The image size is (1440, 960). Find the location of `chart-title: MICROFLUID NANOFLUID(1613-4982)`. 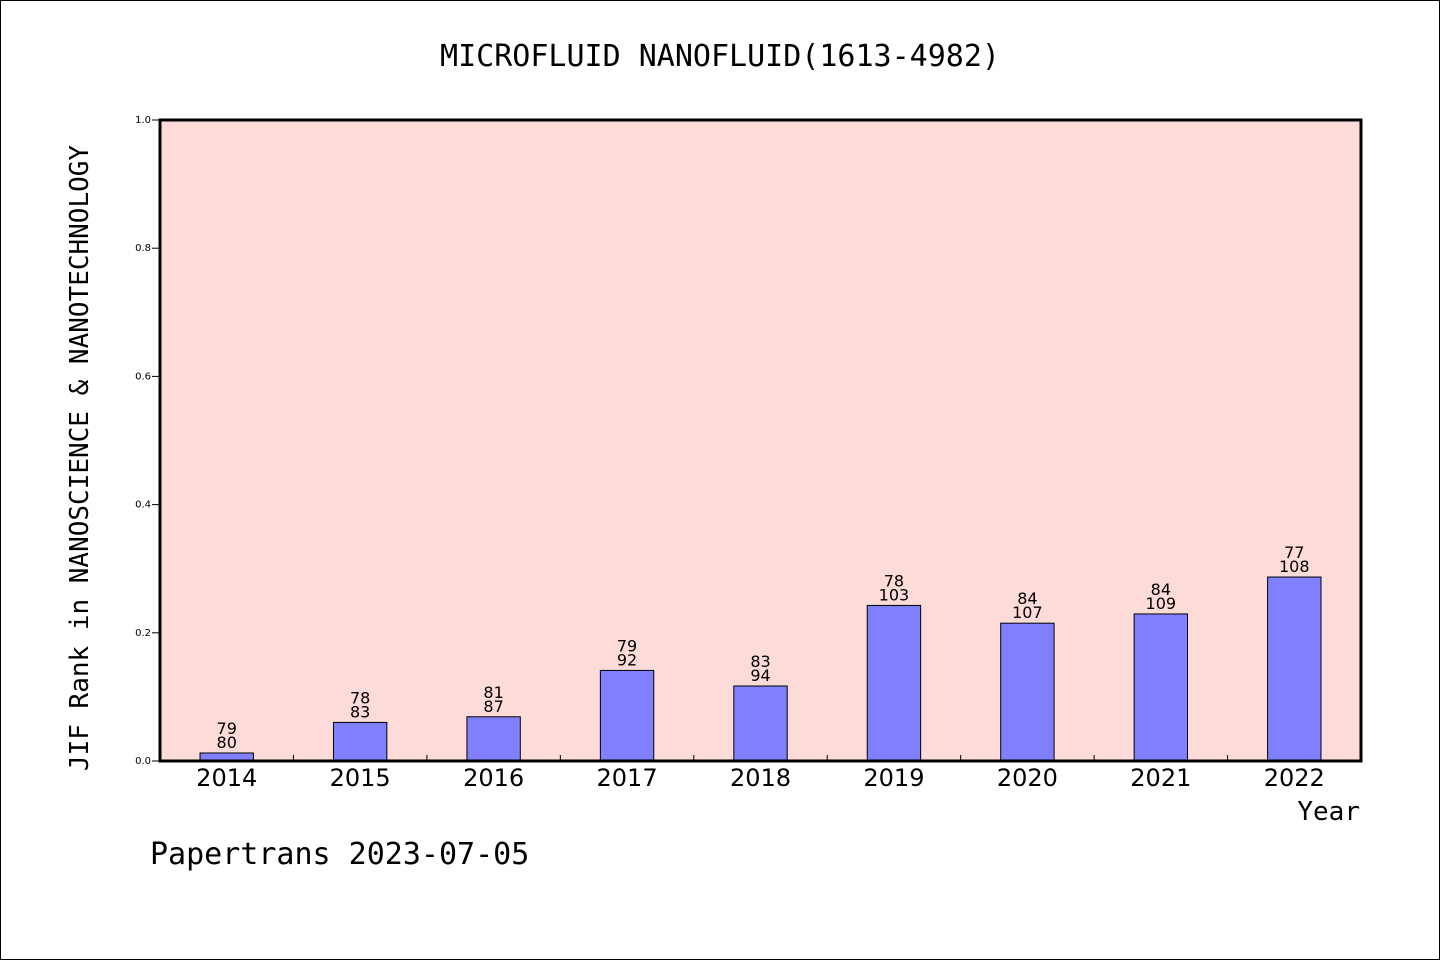

chart-title: MICROFLUID NANOFLUID(1613-4982) is located at coordinates (720, 56).